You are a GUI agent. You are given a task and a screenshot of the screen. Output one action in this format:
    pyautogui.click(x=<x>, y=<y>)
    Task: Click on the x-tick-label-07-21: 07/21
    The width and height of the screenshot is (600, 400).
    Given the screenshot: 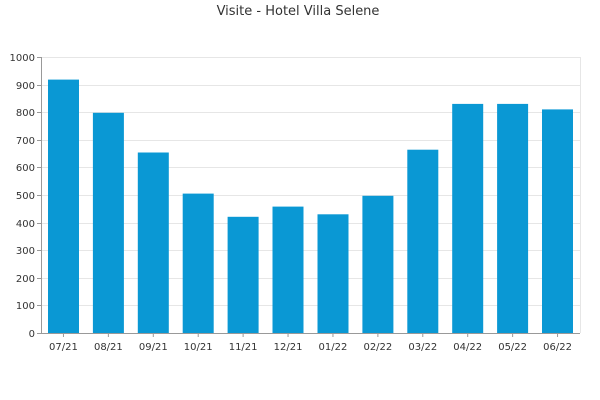 What is the action you would take?
    pyautogui.click(x=63, y=347)
    